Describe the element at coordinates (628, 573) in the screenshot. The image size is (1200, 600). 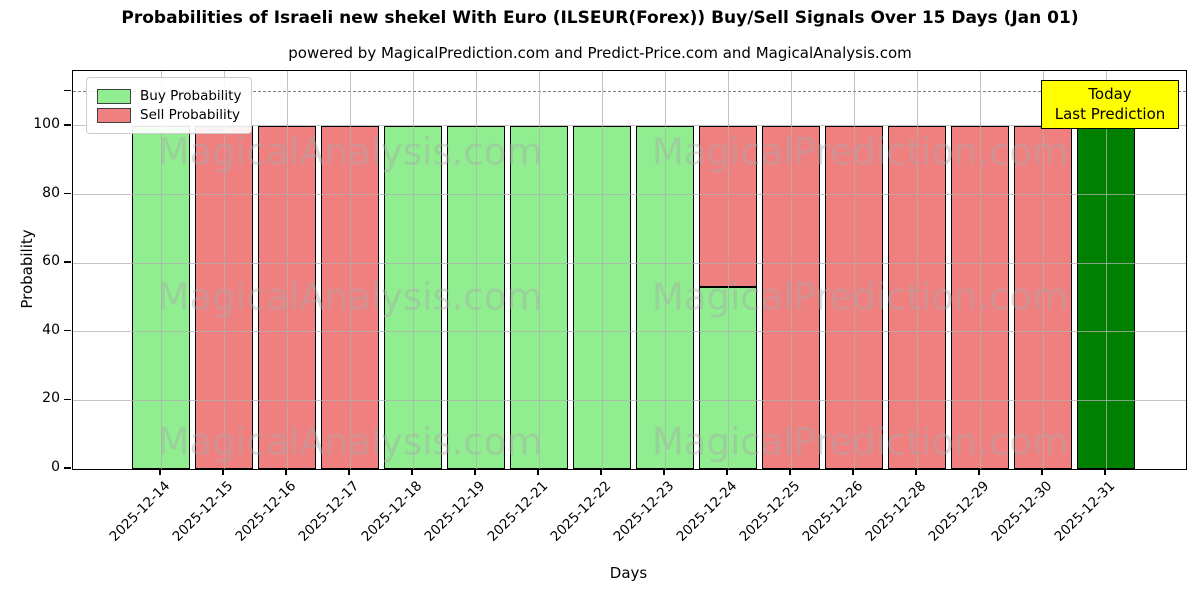
I see `x-axis-label: Days` at that location.